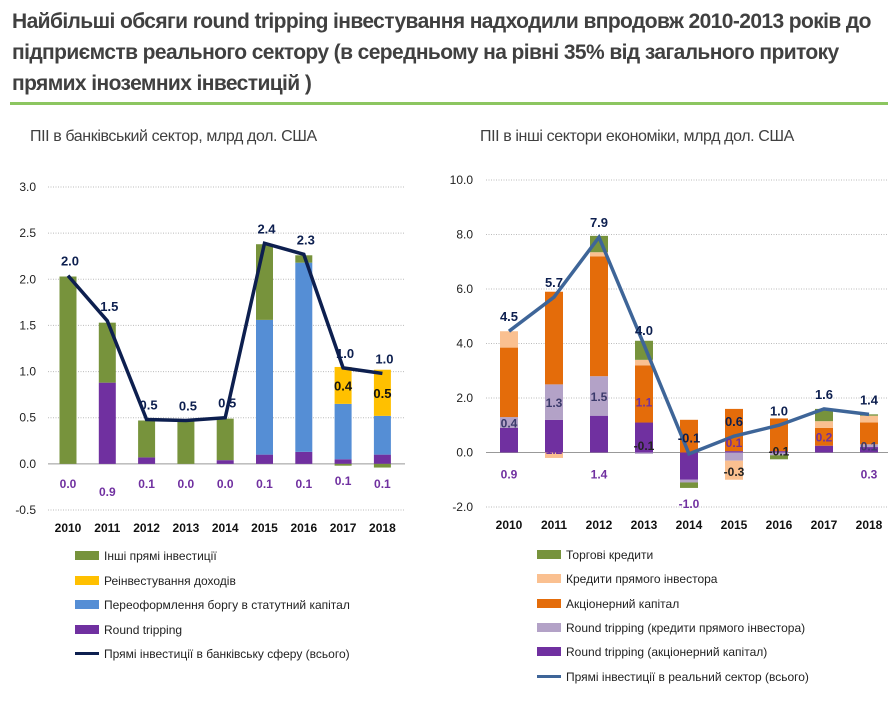 The height and width of the screenshot is (705, 888). Describe the element at coordinates (509, 316) in the screenshot. I see `total-data-label: 4.5` at that location.